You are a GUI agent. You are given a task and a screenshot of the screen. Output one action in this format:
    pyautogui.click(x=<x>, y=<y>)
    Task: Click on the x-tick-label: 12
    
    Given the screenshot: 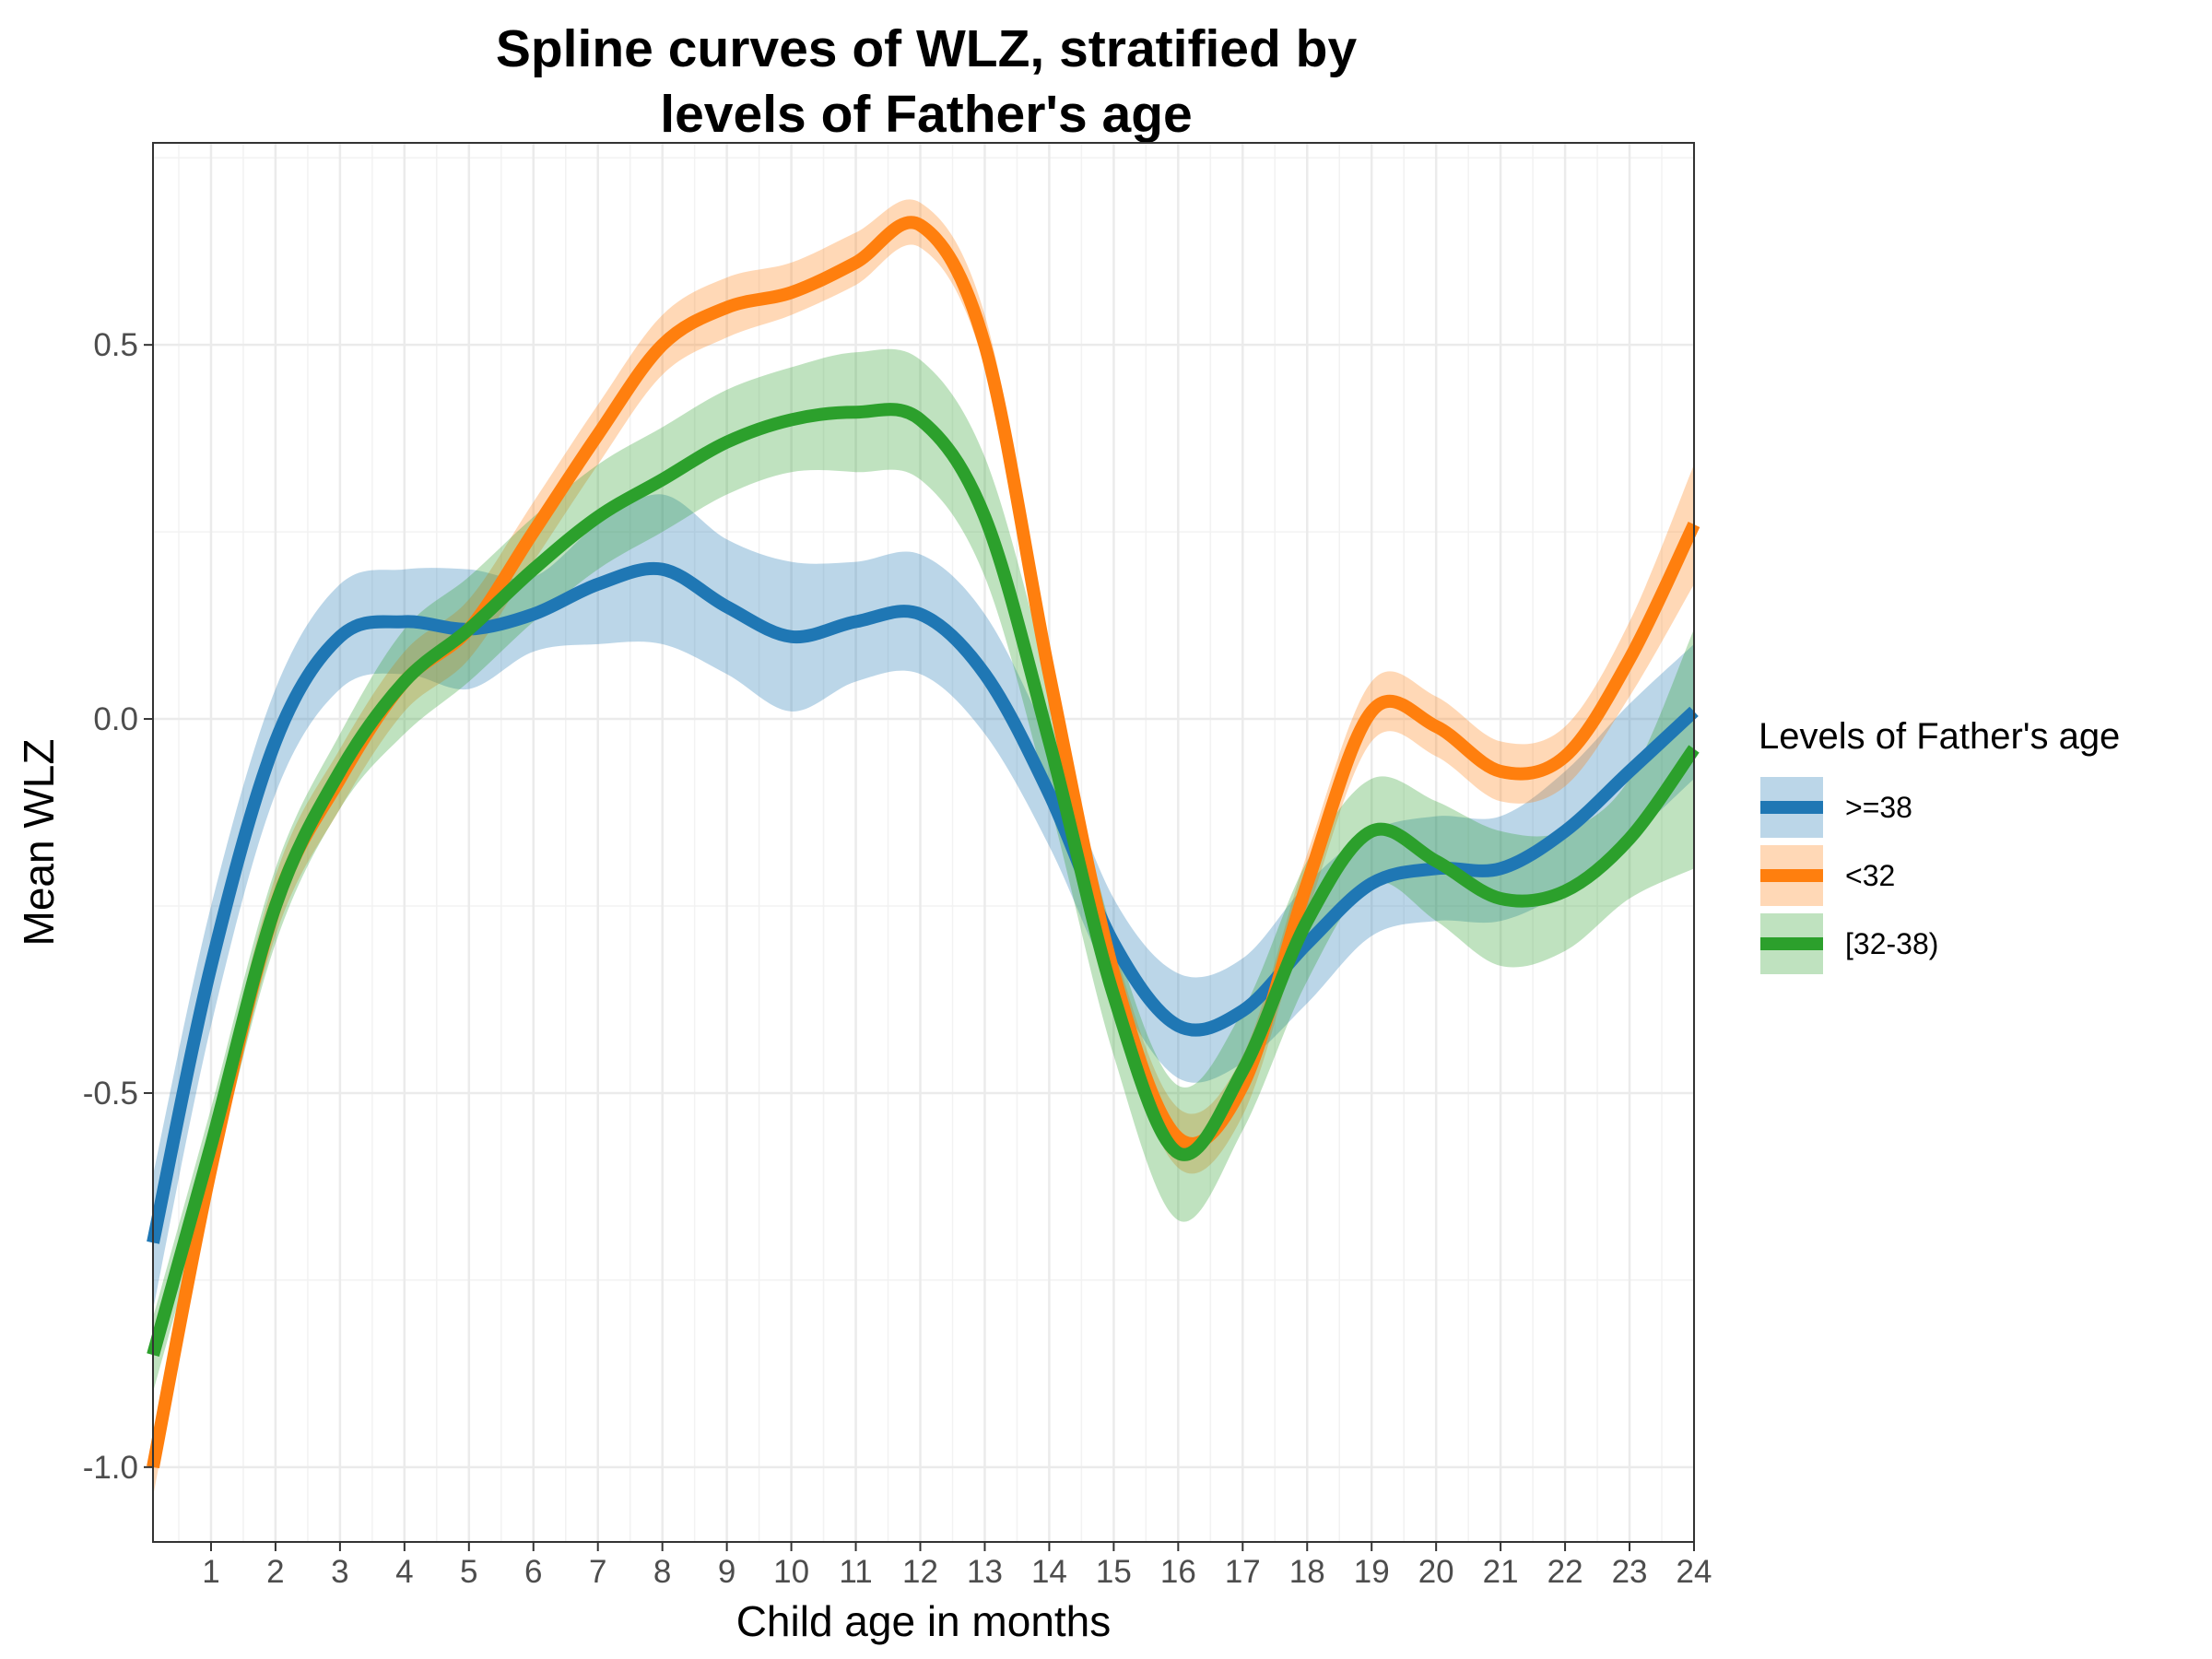 What is the action you would take?
    pyautogui.click(x=920, y=1572)
    